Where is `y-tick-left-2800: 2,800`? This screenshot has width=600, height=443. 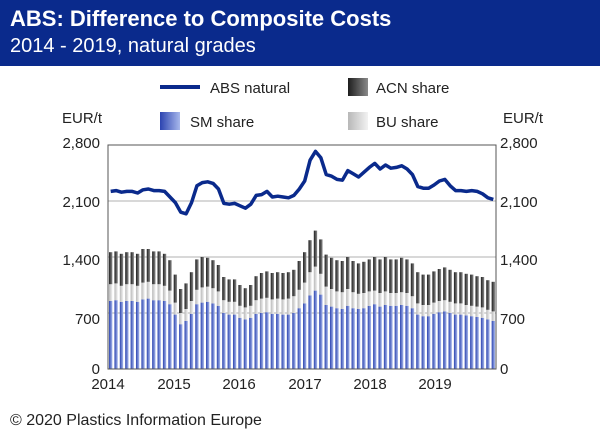 y-tick-left-2800: 2,800 is located at coordinates (81, 143).